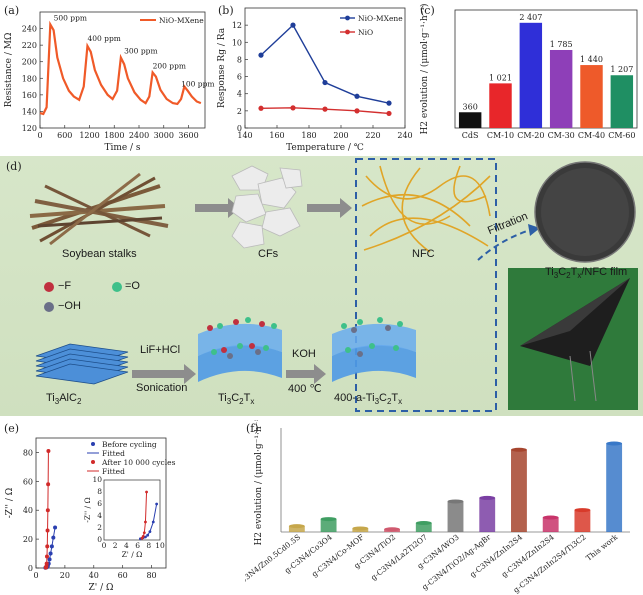  I want to click on legend-label: Fitted, so click(113, 471).